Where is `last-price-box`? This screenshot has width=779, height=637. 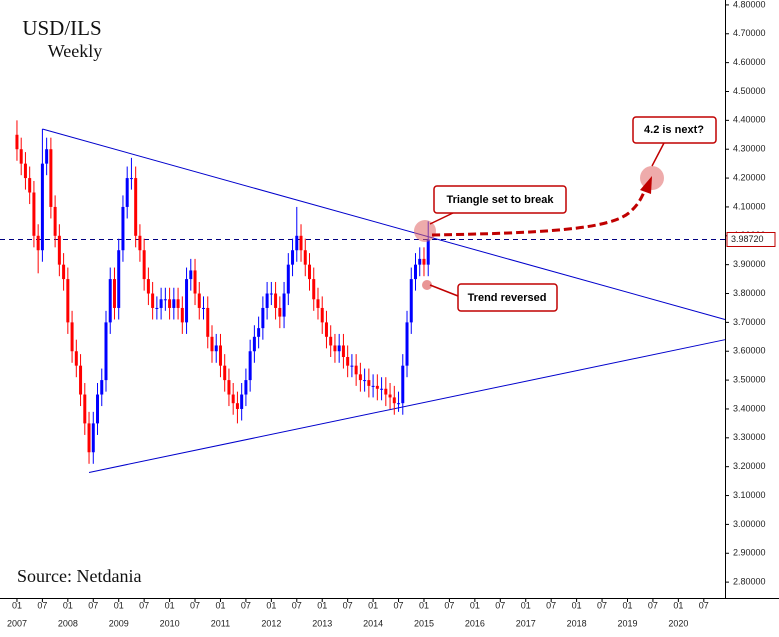
last-price-box is located at coordinates (751, 239).